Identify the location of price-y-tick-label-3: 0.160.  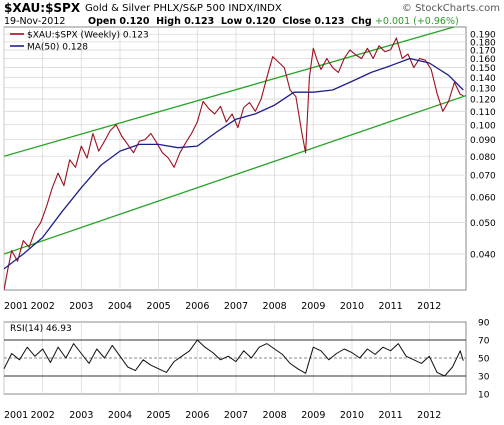
(483, 60).